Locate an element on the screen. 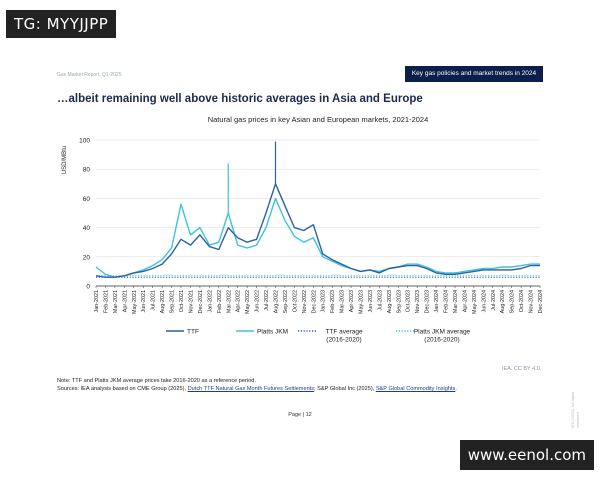  x-tick-label: Feb-2022 is located at coordinates (220, 301).